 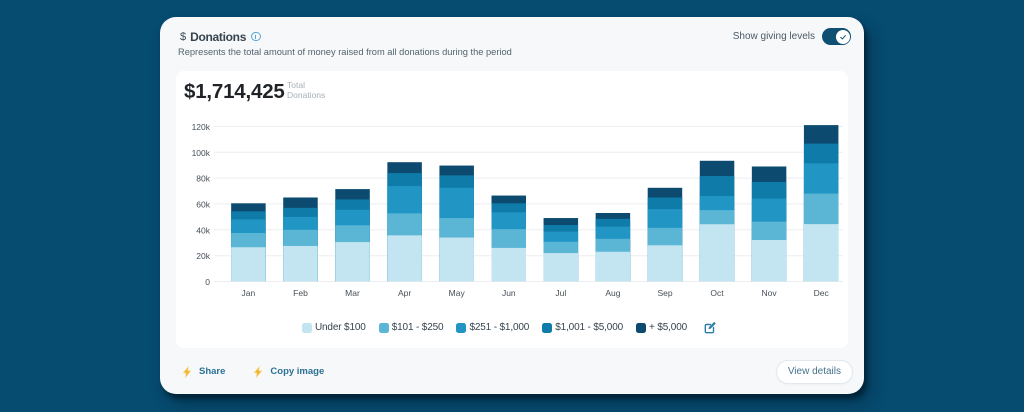 I want to click on svg-text: Jul, so click(x=560, y=293).